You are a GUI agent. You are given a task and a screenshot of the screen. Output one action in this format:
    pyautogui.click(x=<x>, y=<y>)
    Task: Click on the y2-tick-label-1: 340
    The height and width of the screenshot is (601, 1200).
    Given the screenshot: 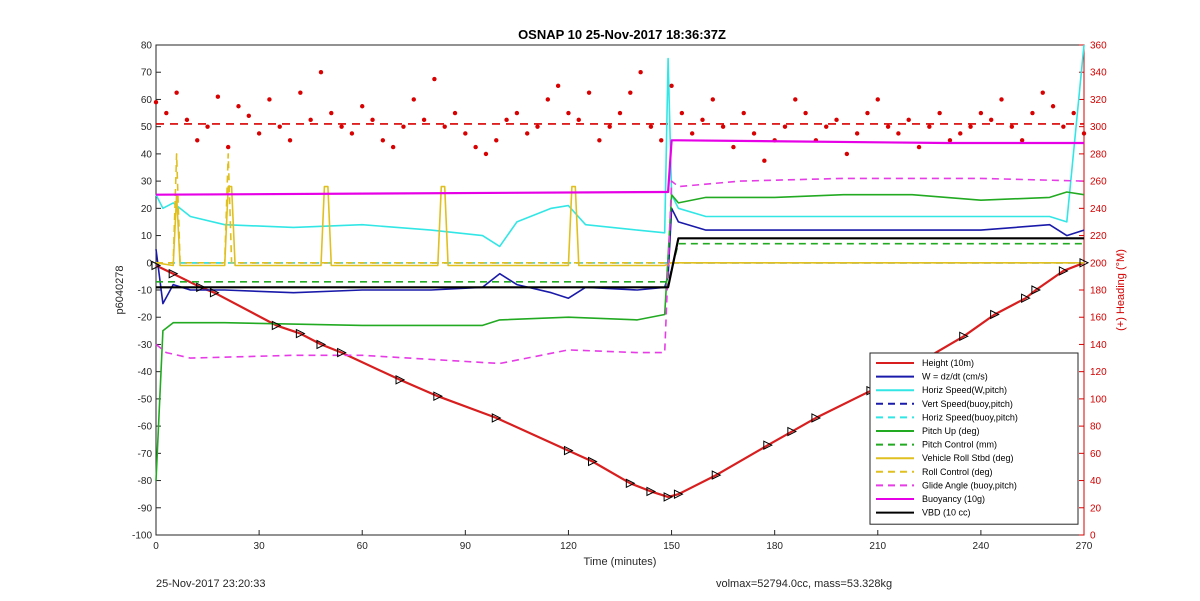 What is the action you would take?
    pyautogui.click(x=1098, y=73)
    